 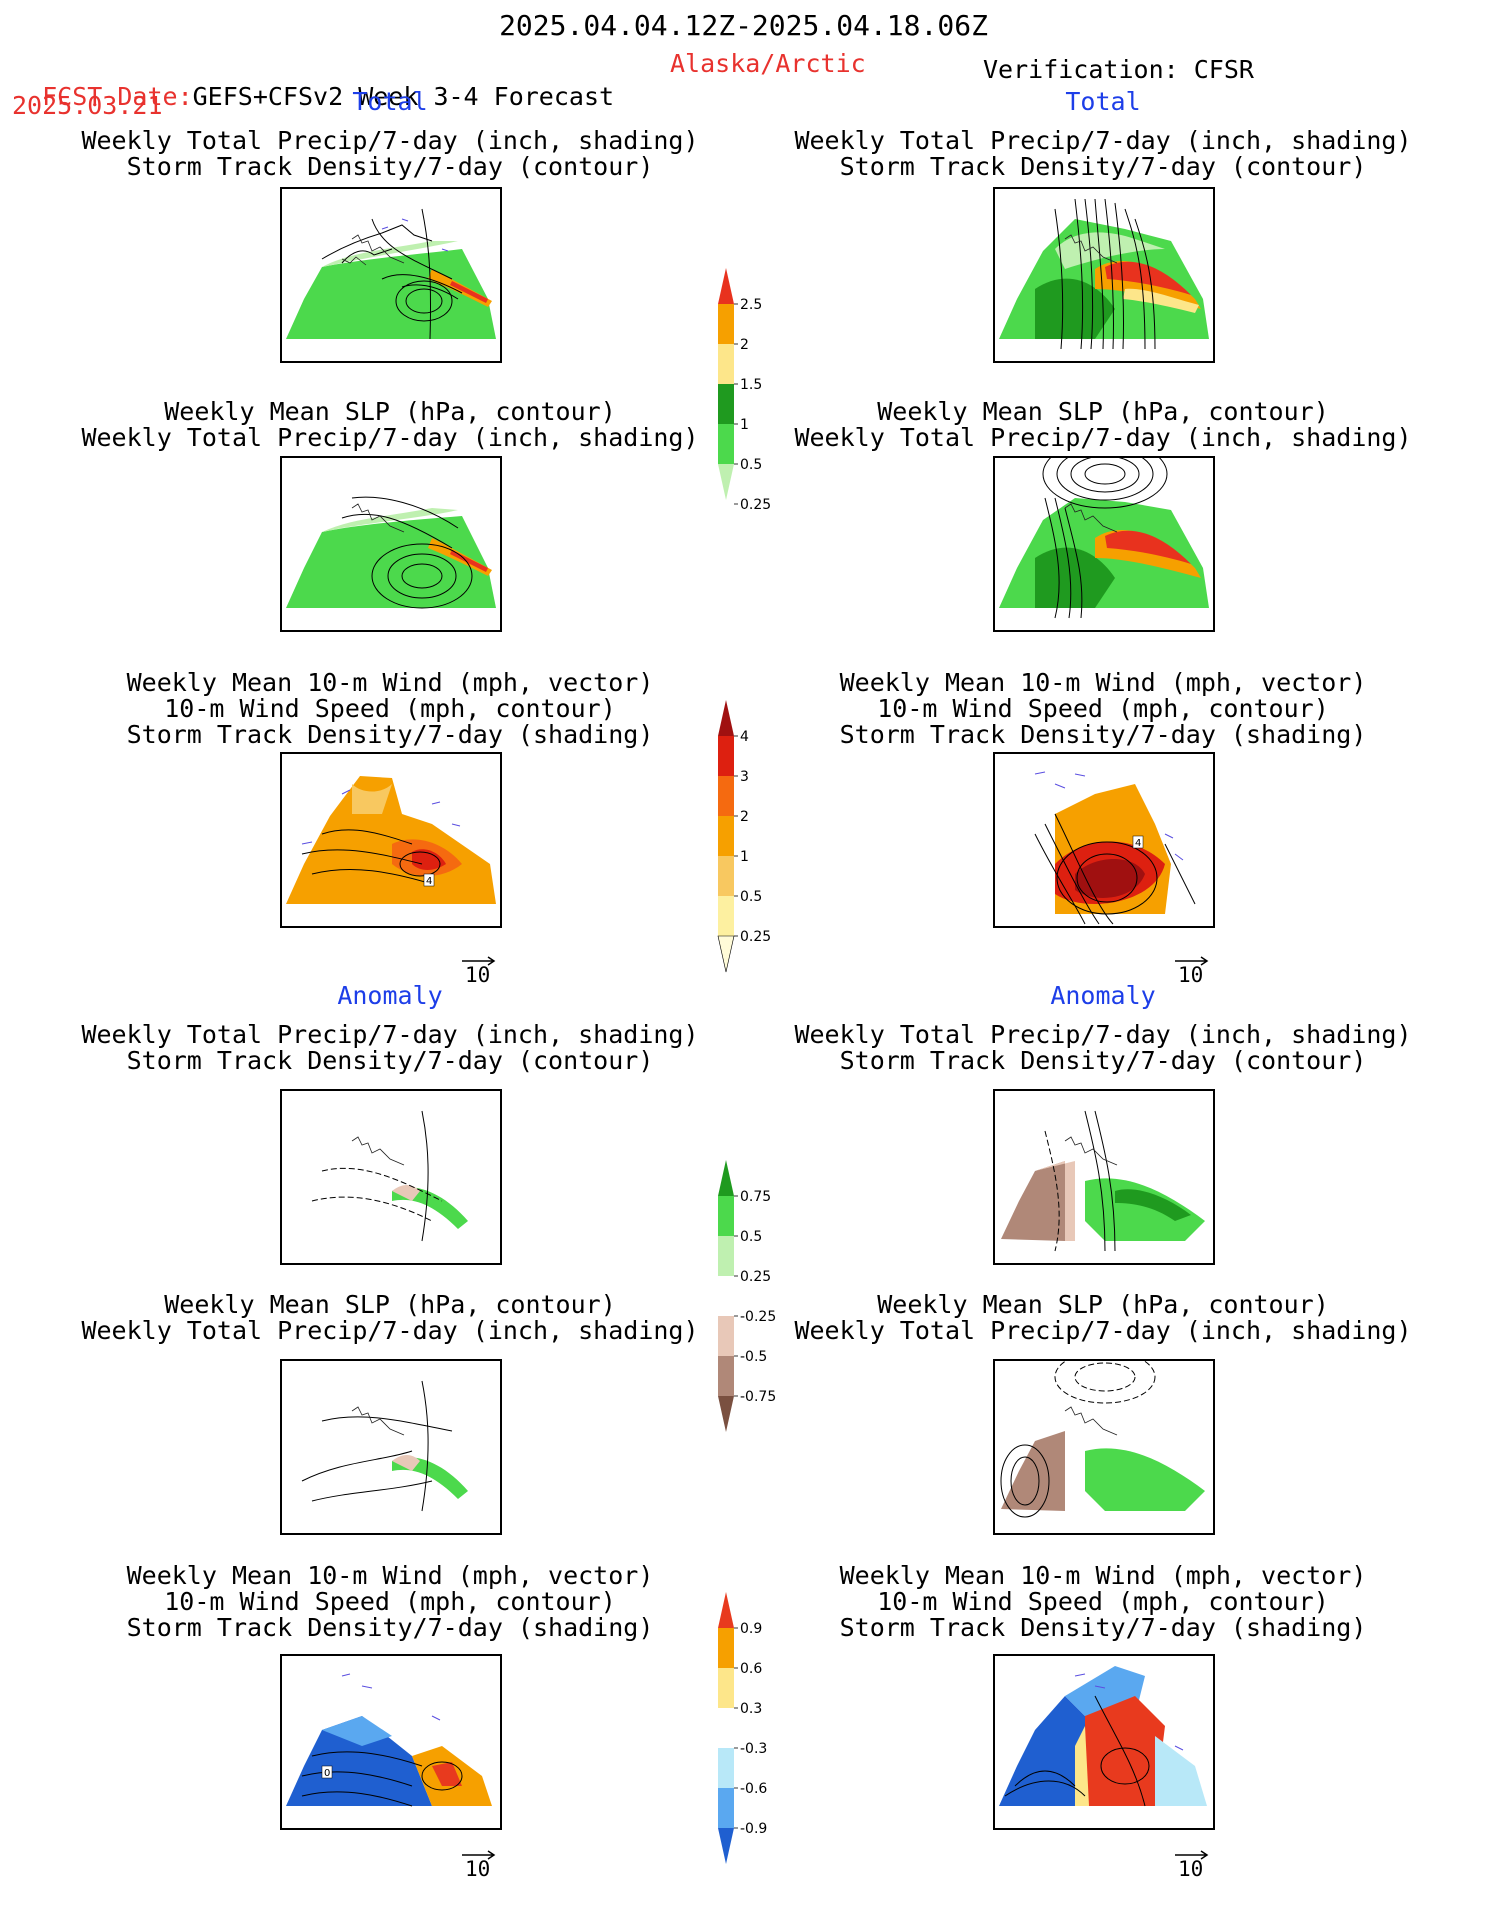 I want to click on fcst-date: 2025.03.21, so click(x=87, y=105).